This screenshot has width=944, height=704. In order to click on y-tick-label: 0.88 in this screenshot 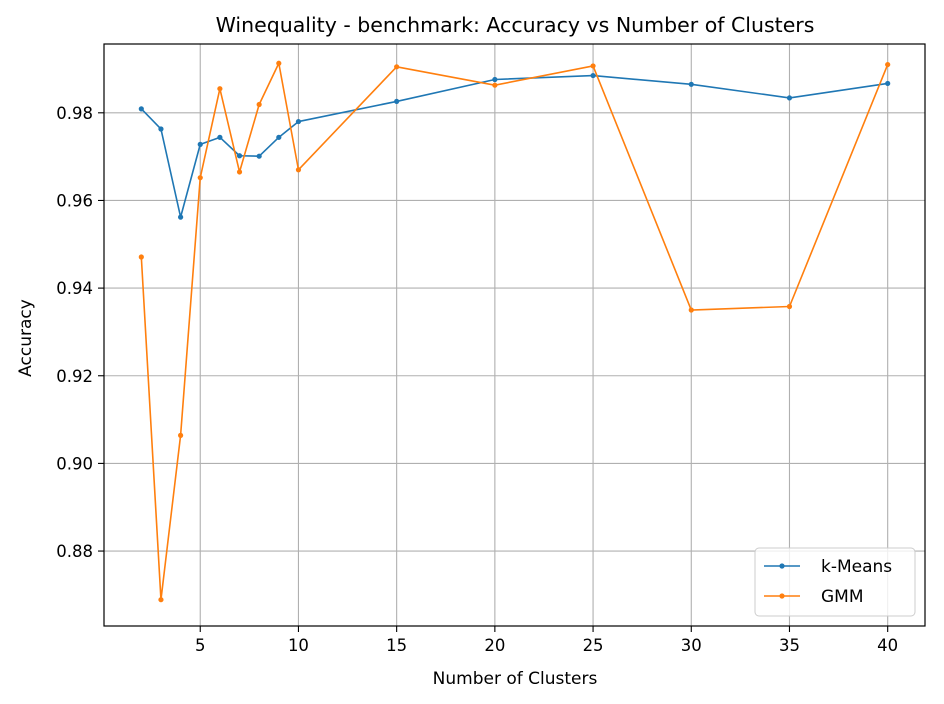, I will do `click(74, 551)`.